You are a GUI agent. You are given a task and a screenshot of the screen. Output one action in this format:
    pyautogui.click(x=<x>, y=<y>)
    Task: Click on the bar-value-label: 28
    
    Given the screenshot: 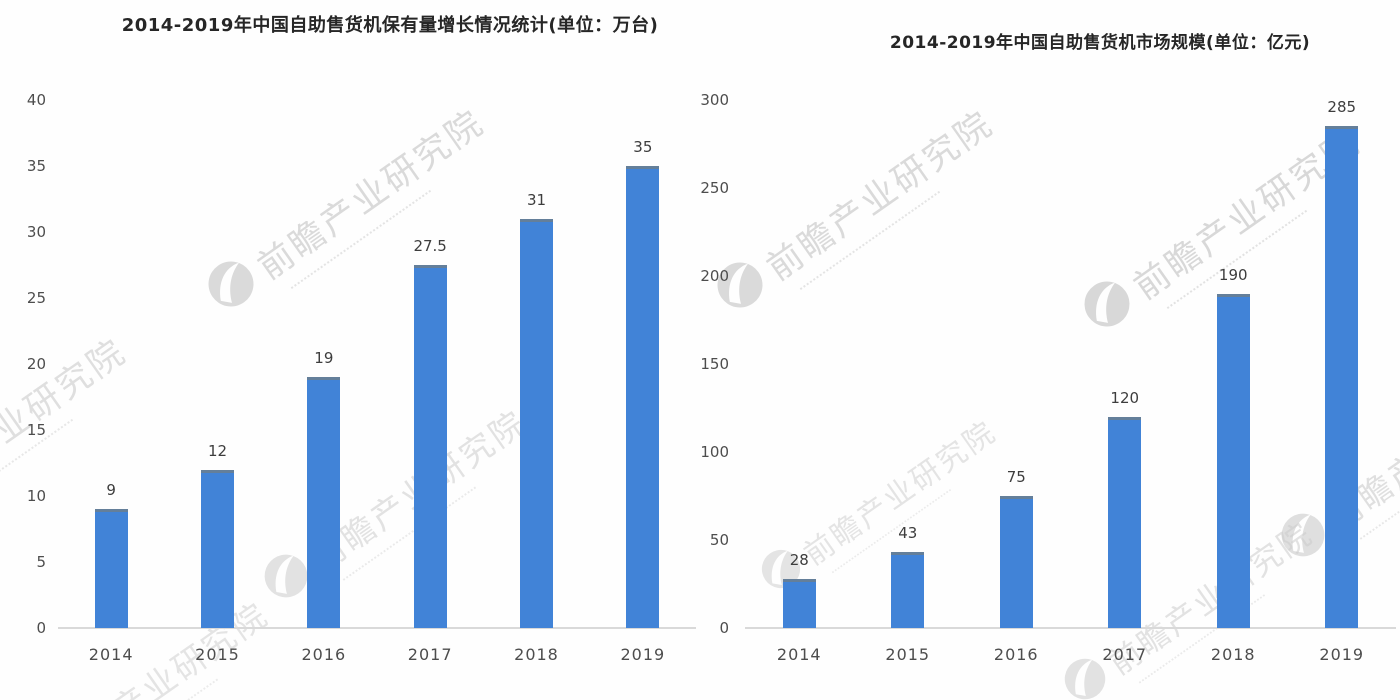 What is the action you would take?
    pyautogui.click(x=799, y=559)
    